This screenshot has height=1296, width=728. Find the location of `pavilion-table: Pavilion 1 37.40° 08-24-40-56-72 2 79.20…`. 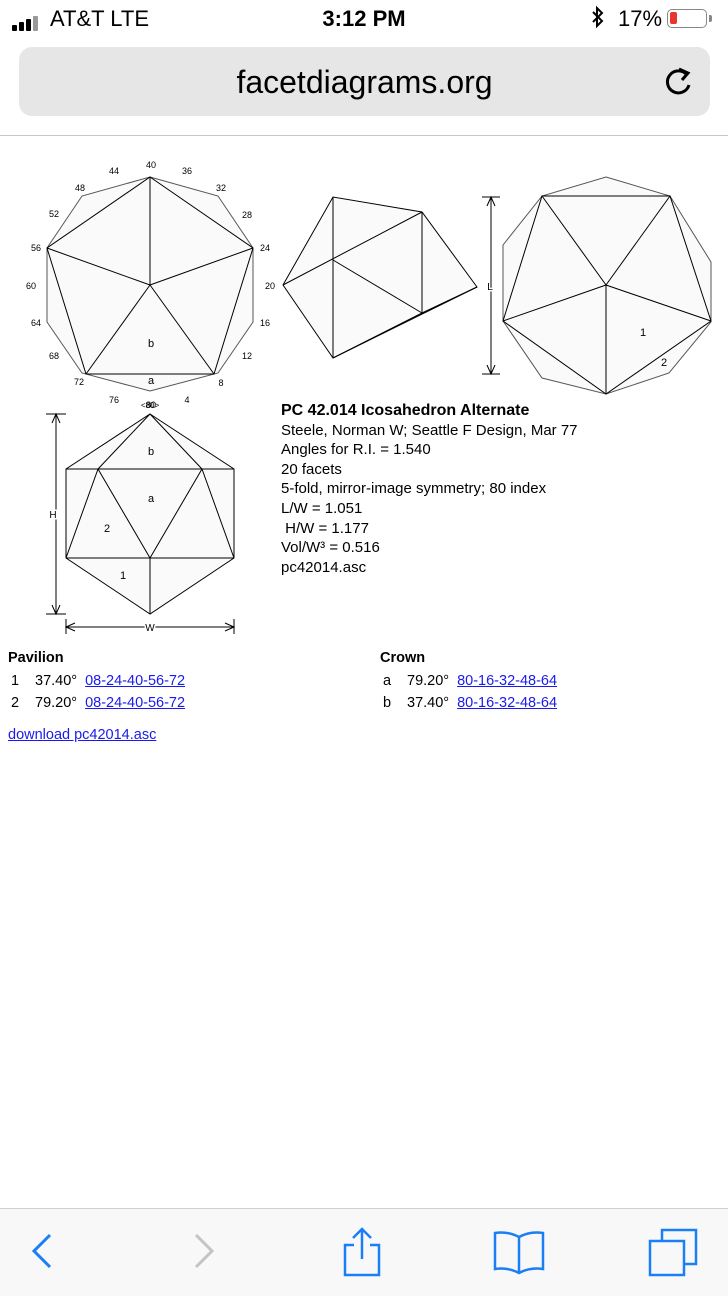

pavilion-table: Pavilion 1 37.40° 08-24-40-56-72 2 79.20… is located at coordinates (98, 682).